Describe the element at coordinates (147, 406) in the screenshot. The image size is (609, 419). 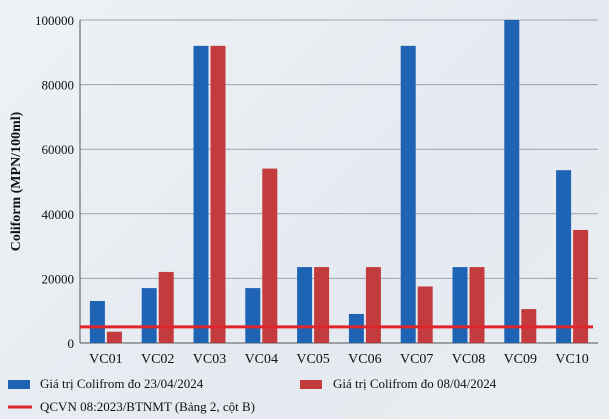
I see `legend-label-reference: QCVN 08:2023/BTNMT (Bảng 2, cột B)` at that location.